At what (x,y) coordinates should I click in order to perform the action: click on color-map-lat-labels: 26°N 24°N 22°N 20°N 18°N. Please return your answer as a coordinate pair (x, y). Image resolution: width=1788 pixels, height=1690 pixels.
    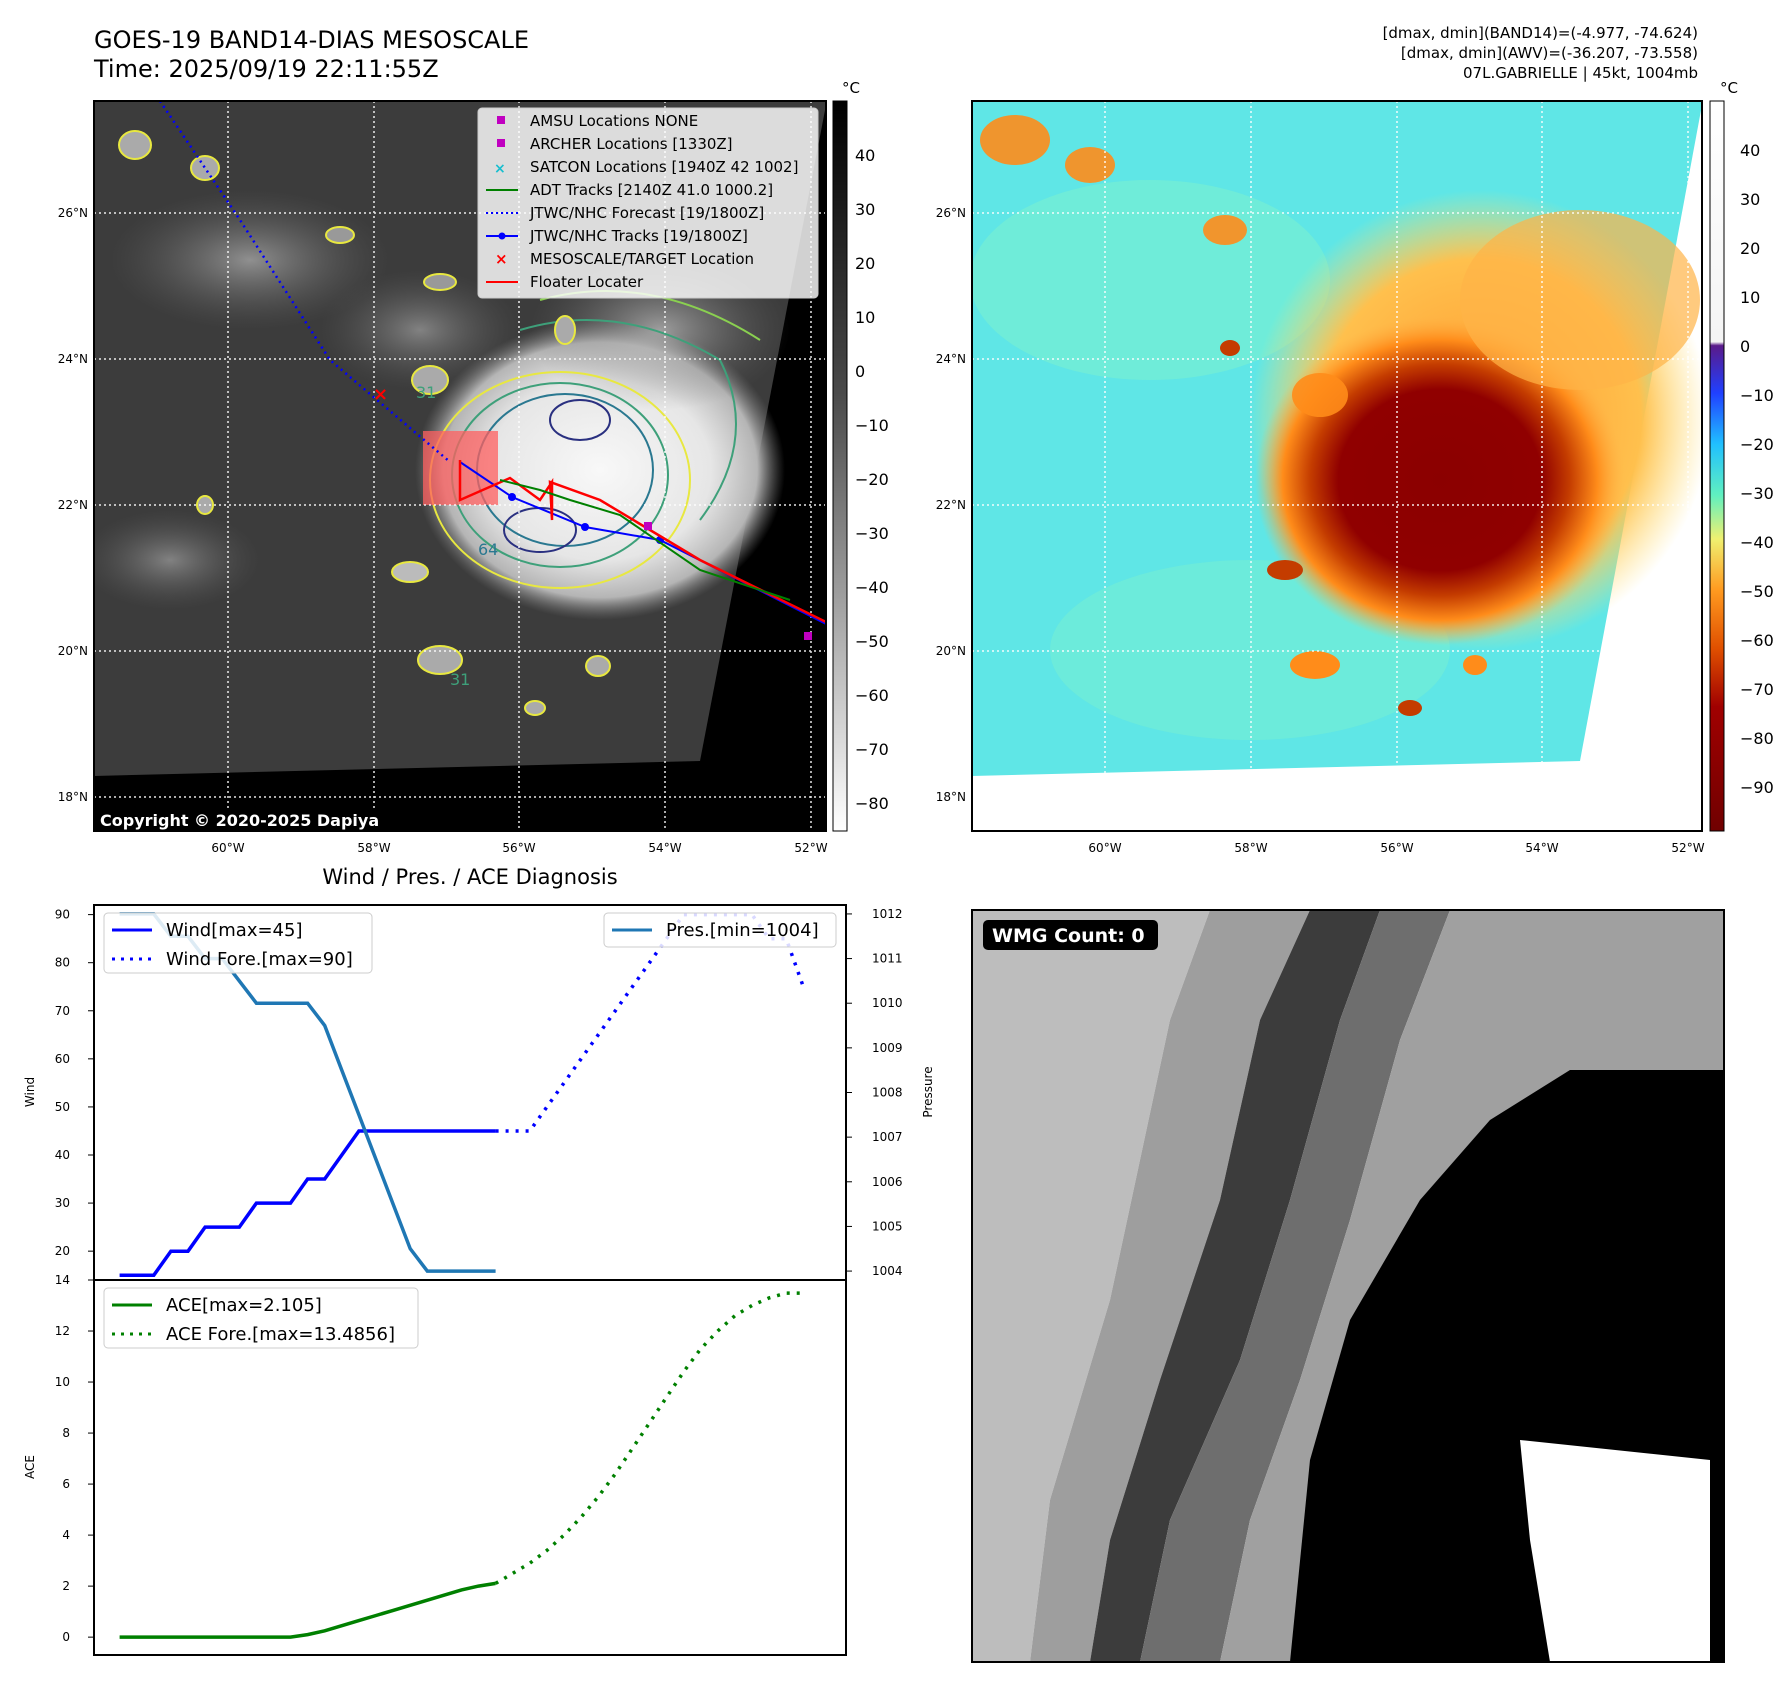
    Looking at the image, I should click on (951, 505).